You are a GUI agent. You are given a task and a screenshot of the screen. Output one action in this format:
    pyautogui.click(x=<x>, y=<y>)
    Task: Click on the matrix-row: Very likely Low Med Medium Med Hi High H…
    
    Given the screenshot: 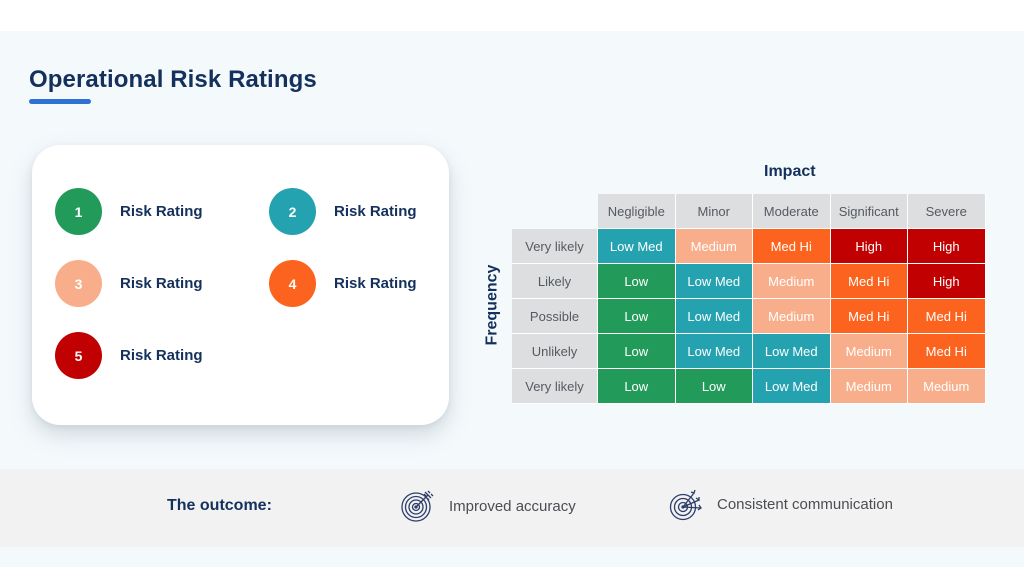 What is the action you would take?
    pyautogui.click(x=749, y=246)
    